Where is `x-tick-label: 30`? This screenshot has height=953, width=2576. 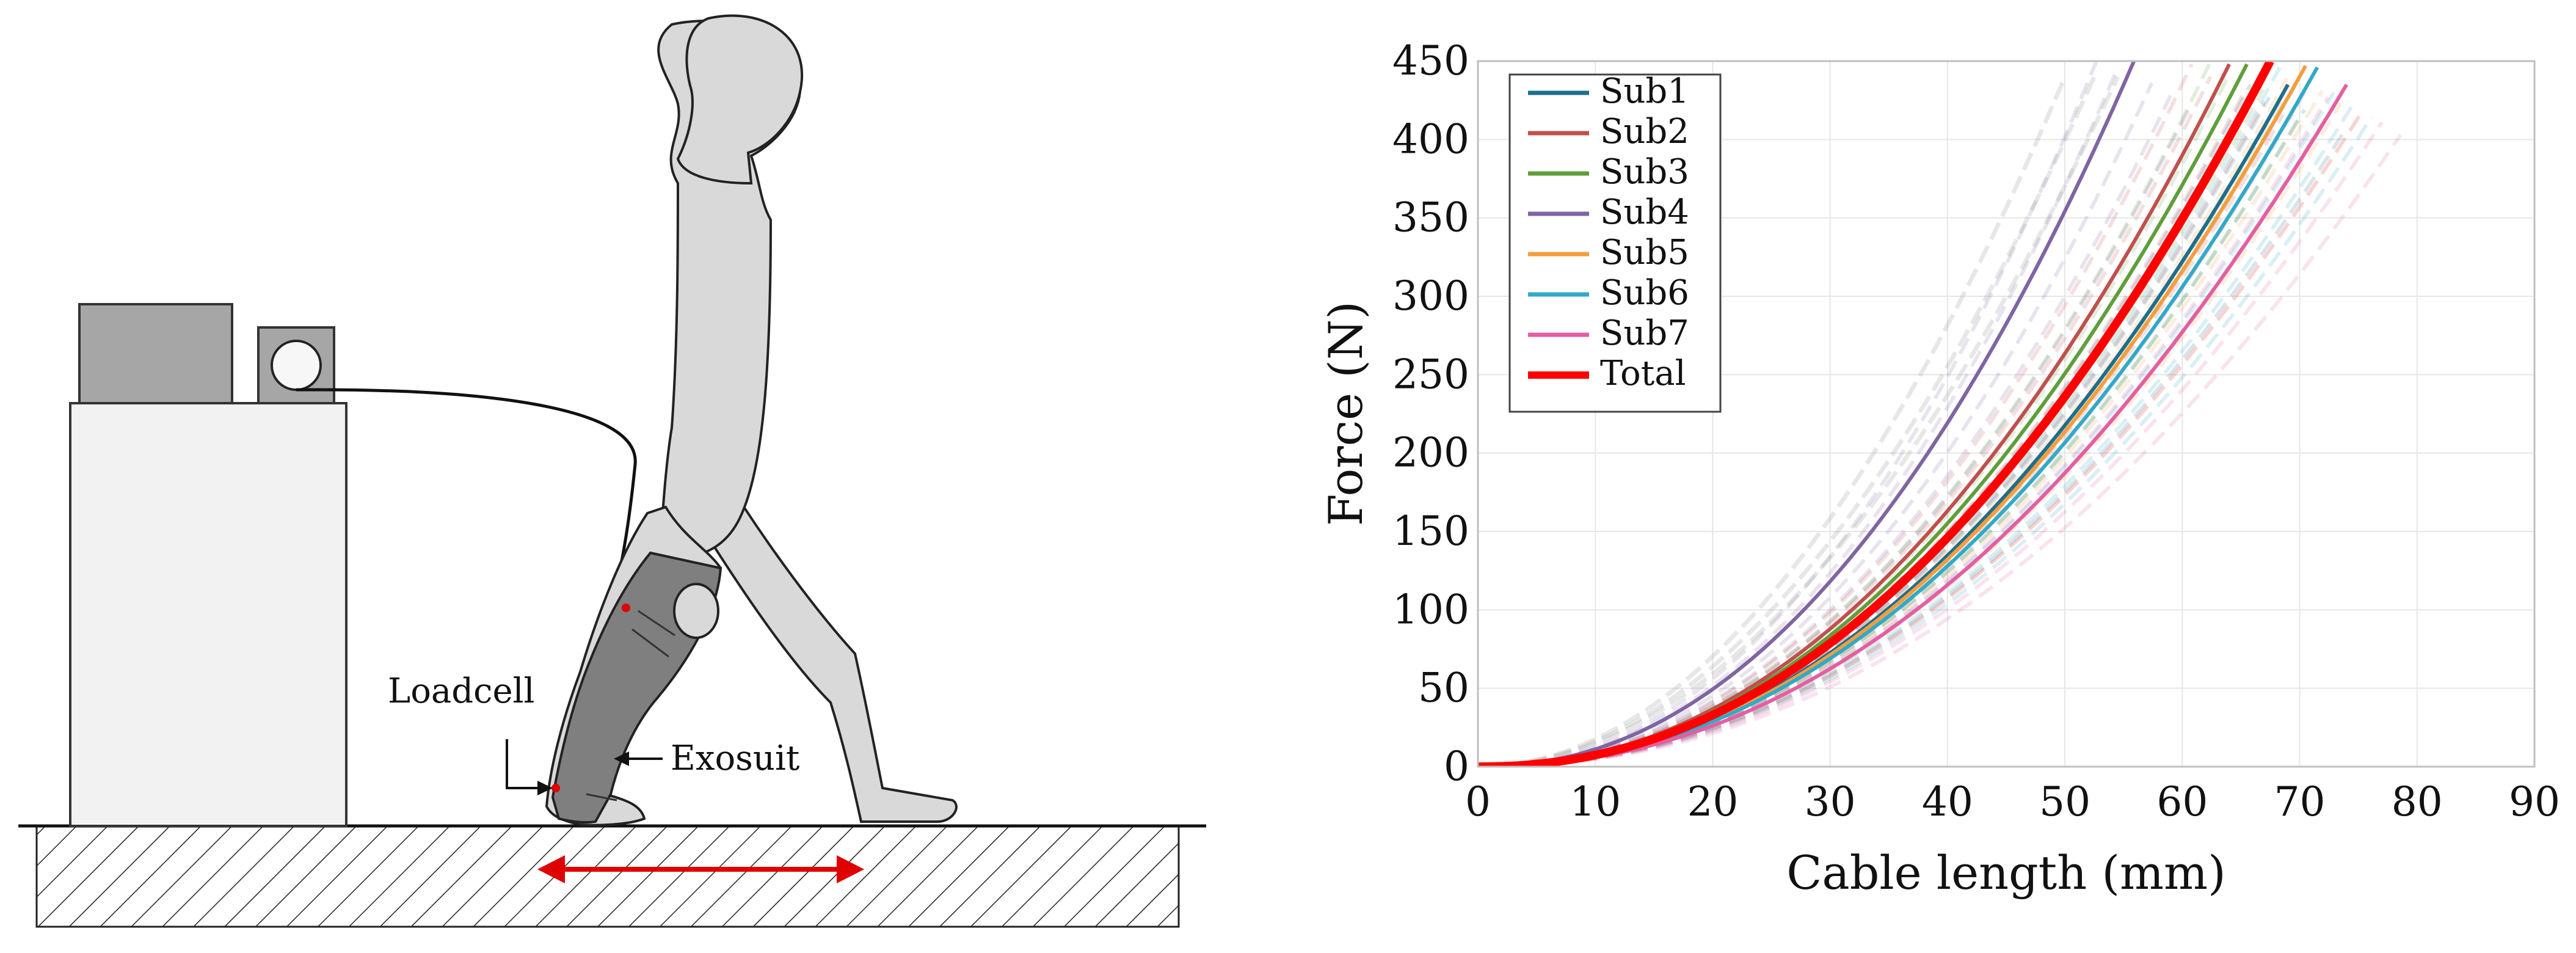
x-tick-label: 30 is located at coordinates (1830, 802).